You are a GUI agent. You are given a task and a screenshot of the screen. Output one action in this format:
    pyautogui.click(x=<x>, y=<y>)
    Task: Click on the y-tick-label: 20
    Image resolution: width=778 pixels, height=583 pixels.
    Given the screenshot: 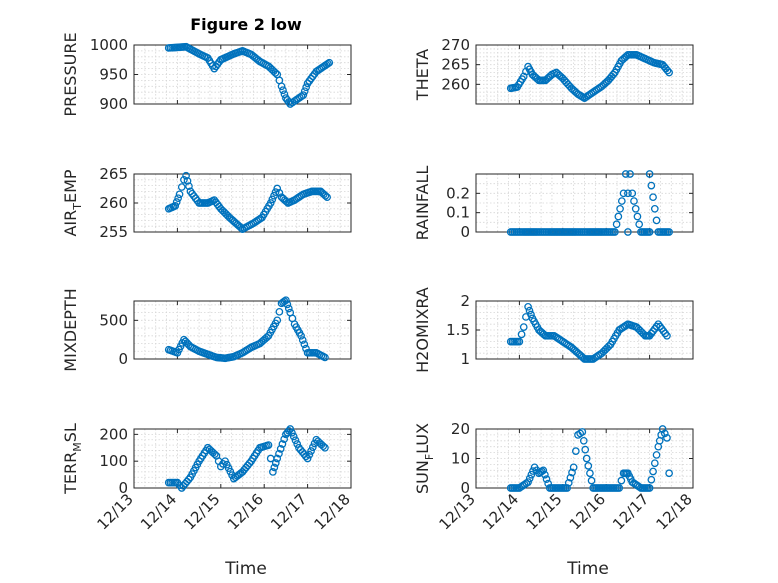 What is the action you would take?
    pyautogui.click(x=460, y=429)
    